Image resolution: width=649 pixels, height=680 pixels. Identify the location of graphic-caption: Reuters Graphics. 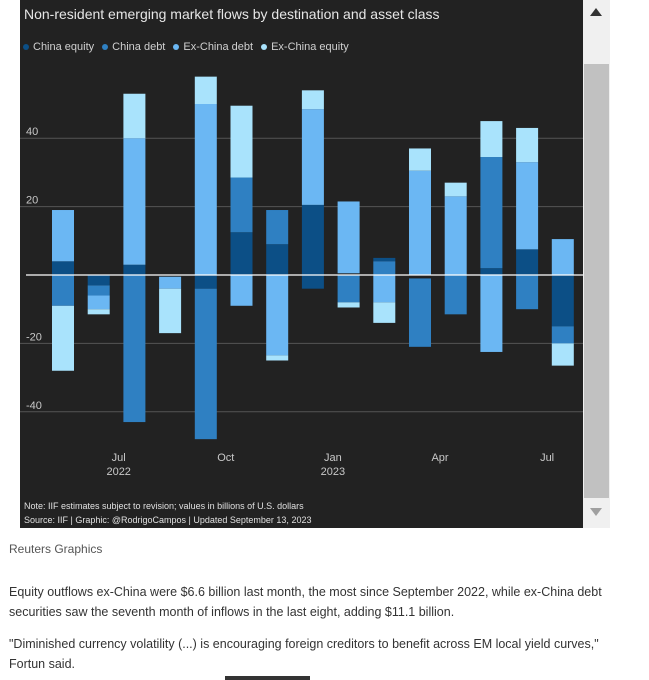
(56, 549).